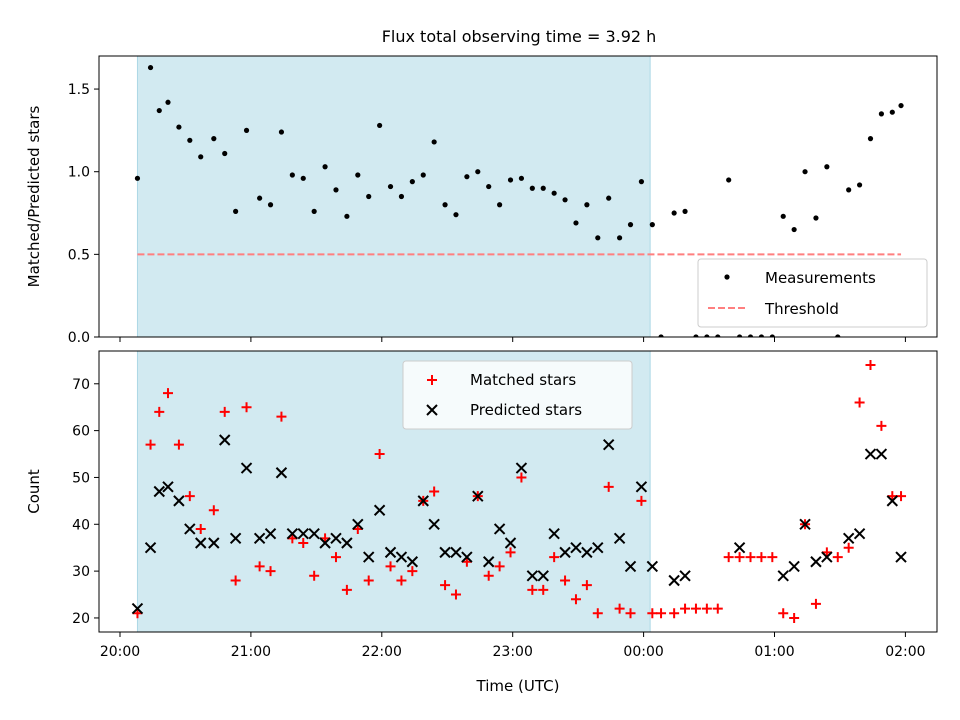 The image size is (960, 720). I want to click on legend-marker-matched, so click(432, 380).